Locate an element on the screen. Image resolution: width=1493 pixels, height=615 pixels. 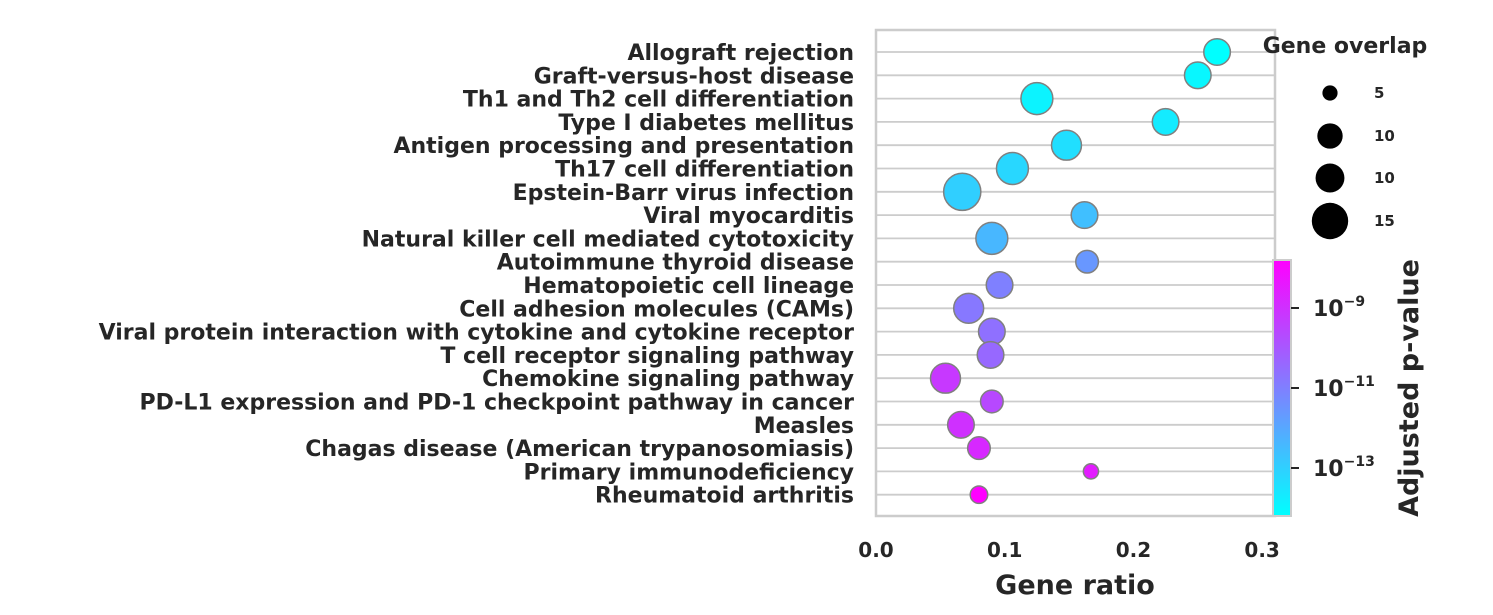
y-tick-label: Th1 and Th2 cell differentiation is located at coordinates (658, 100).